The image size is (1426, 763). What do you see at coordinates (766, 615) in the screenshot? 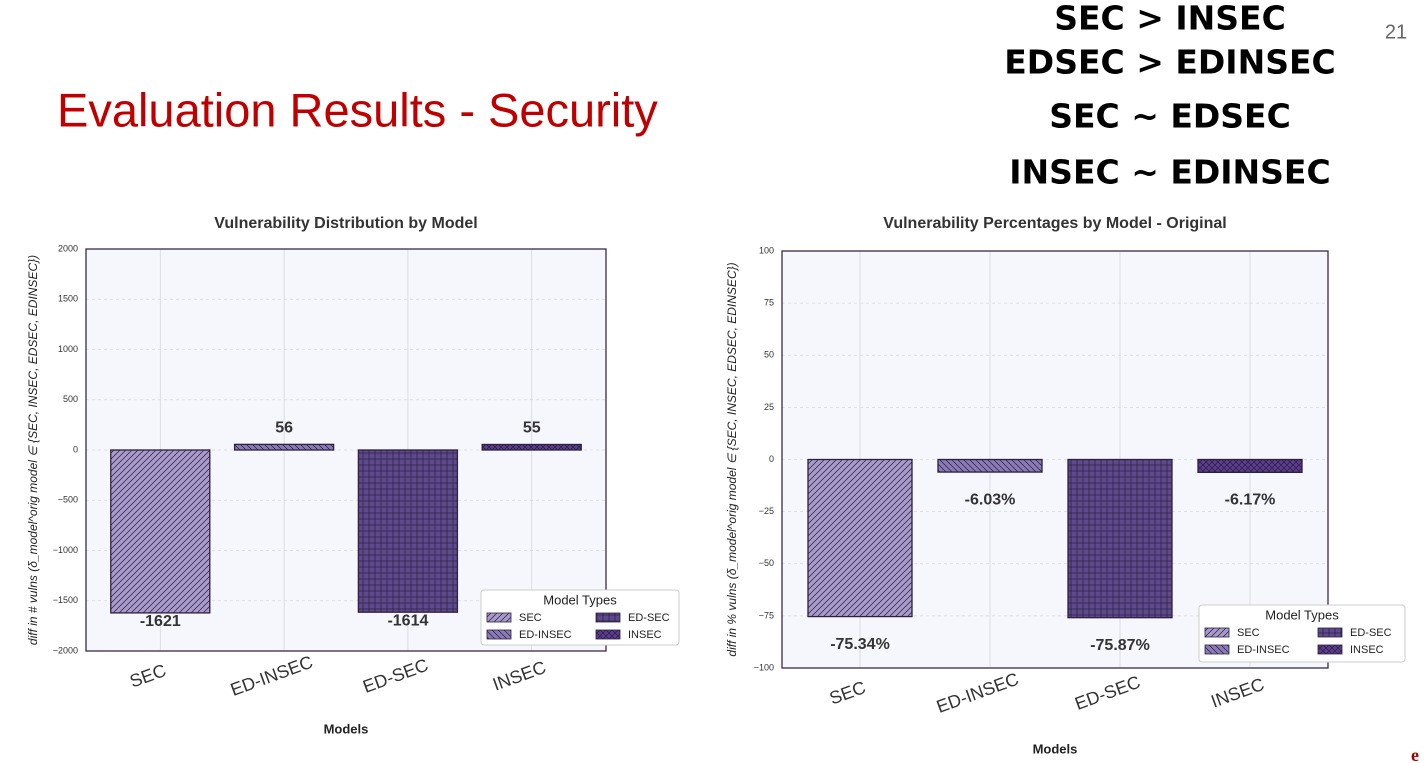
I see `y-tick-label: −75` at bounding box center [766, 615].